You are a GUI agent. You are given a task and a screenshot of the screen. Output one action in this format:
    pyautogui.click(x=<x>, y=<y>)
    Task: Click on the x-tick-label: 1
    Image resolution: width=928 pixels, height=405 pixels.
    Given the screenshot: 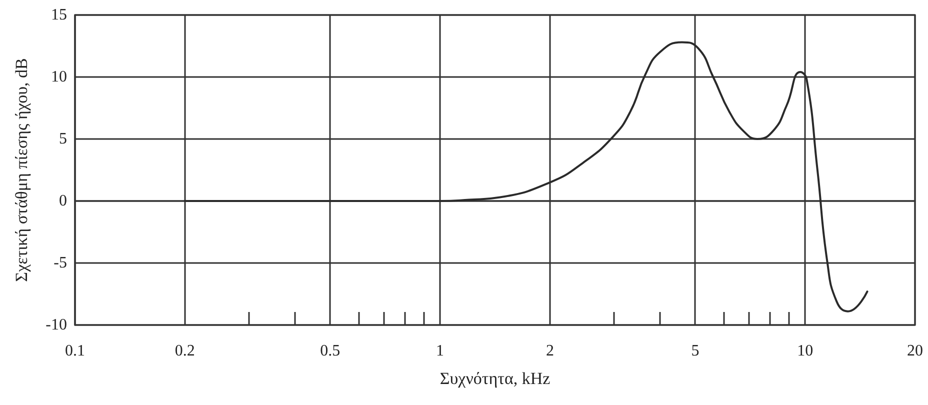 What is the action you would take?
    pyautogui.click(x=440, y=351)
    